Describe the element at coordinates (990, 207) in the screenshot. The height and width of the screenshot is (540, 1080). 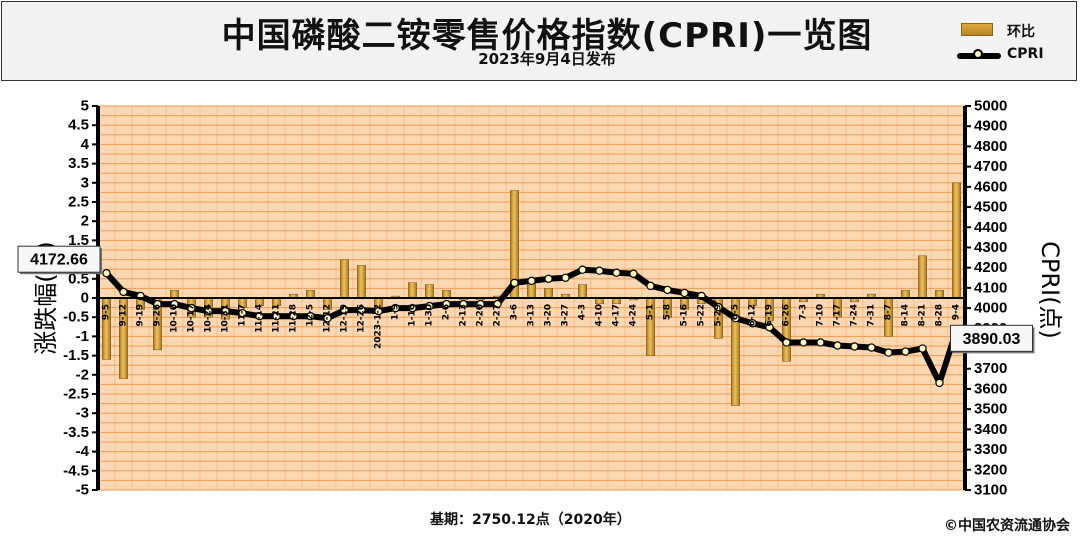
I see `right-tick-label: 4500` at that location.